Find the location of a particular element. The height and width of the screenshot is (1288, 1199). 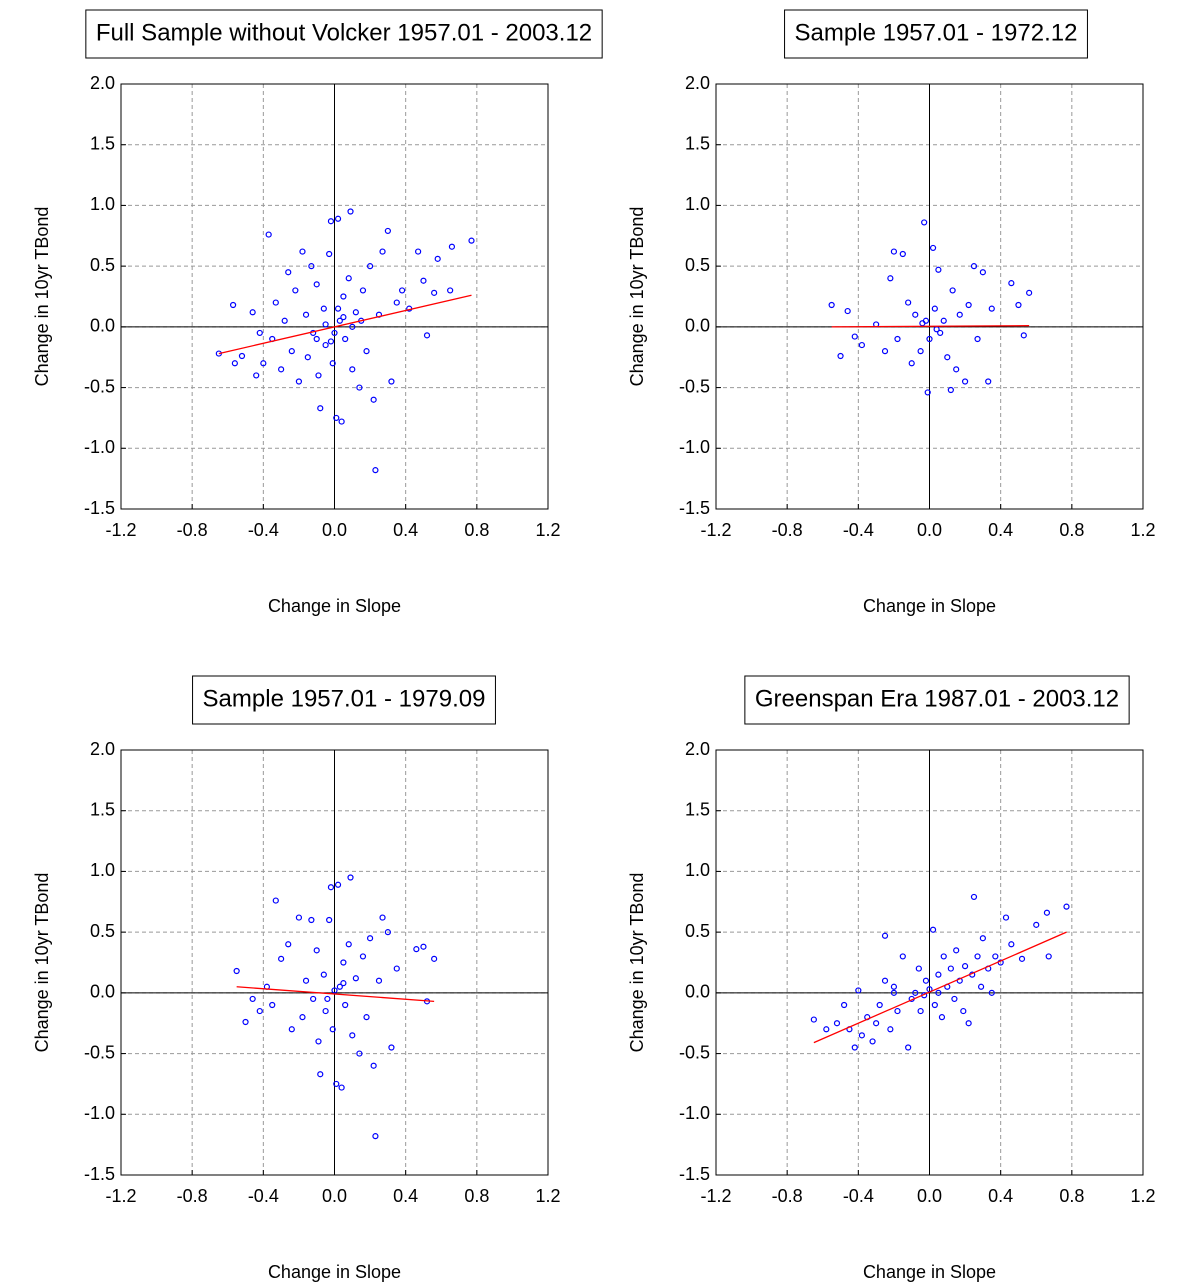

y-tick-label: -1.0 is located at coordinates (694, 447).